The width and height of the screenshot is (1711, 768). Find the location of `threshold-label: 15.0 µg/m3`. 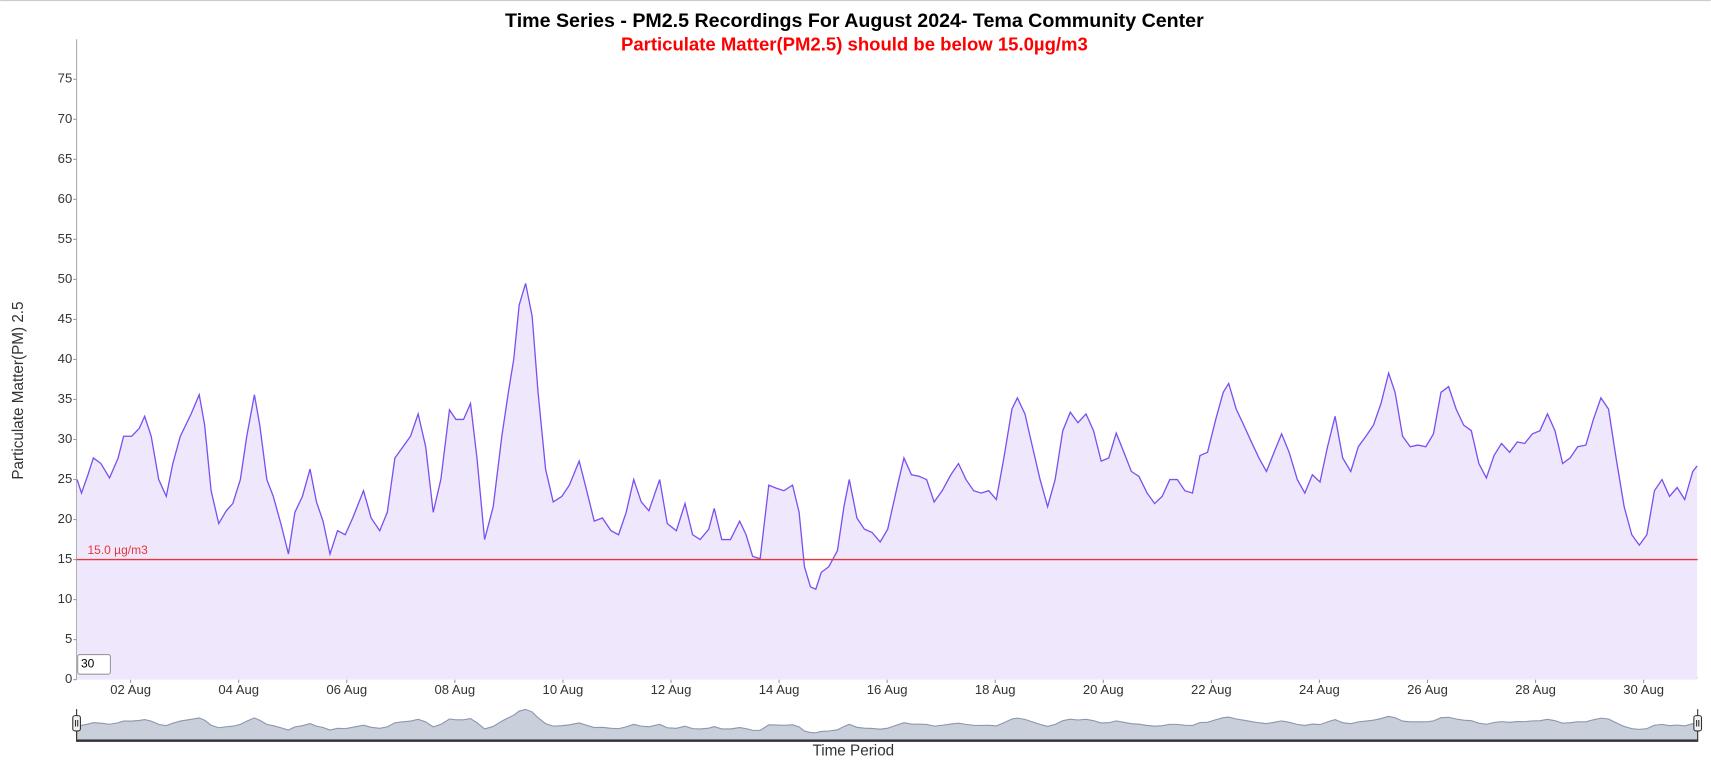

threshold-label: 15.0 µg/m3 is located at coordinates (118, 550).